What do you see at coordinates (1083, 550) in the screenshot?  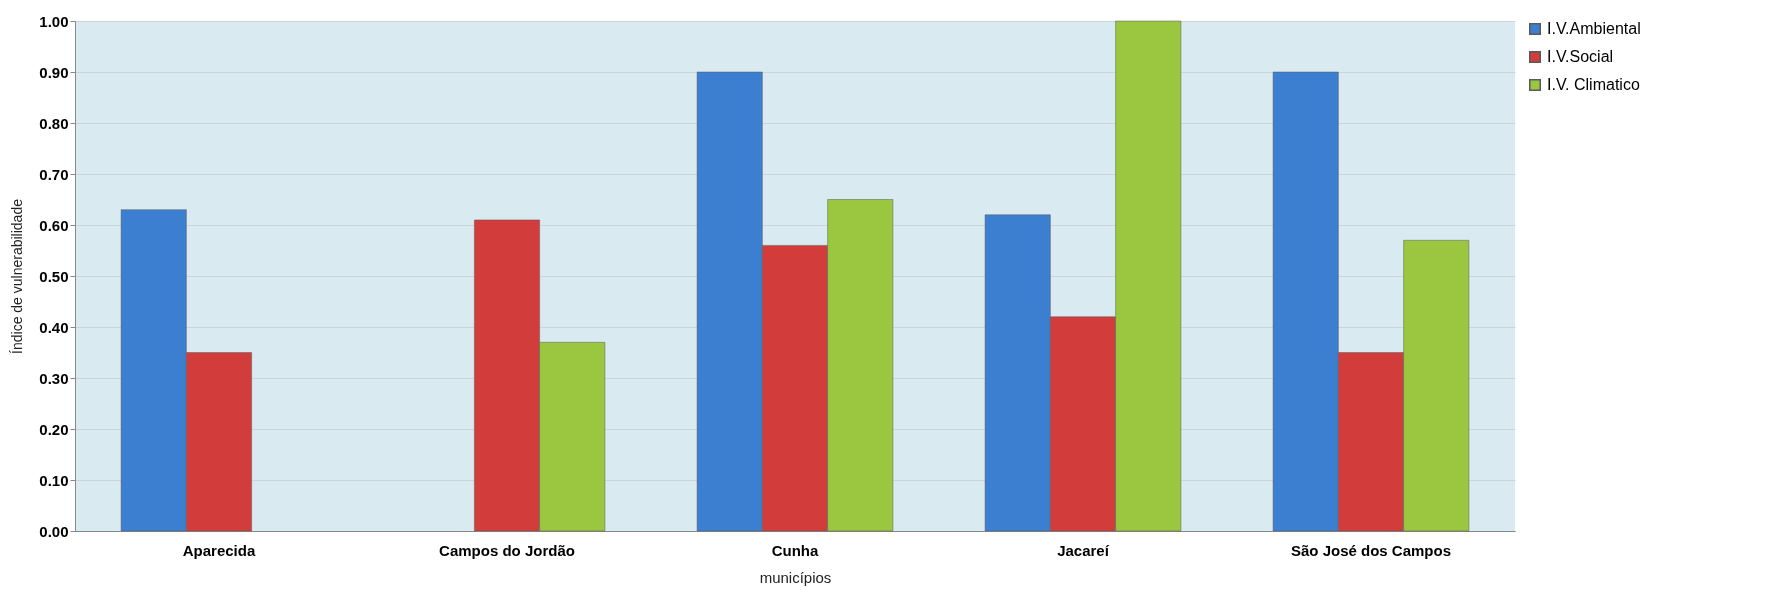 I see `x-tick-label: Jacareí` at bounding box center [1083, 550].